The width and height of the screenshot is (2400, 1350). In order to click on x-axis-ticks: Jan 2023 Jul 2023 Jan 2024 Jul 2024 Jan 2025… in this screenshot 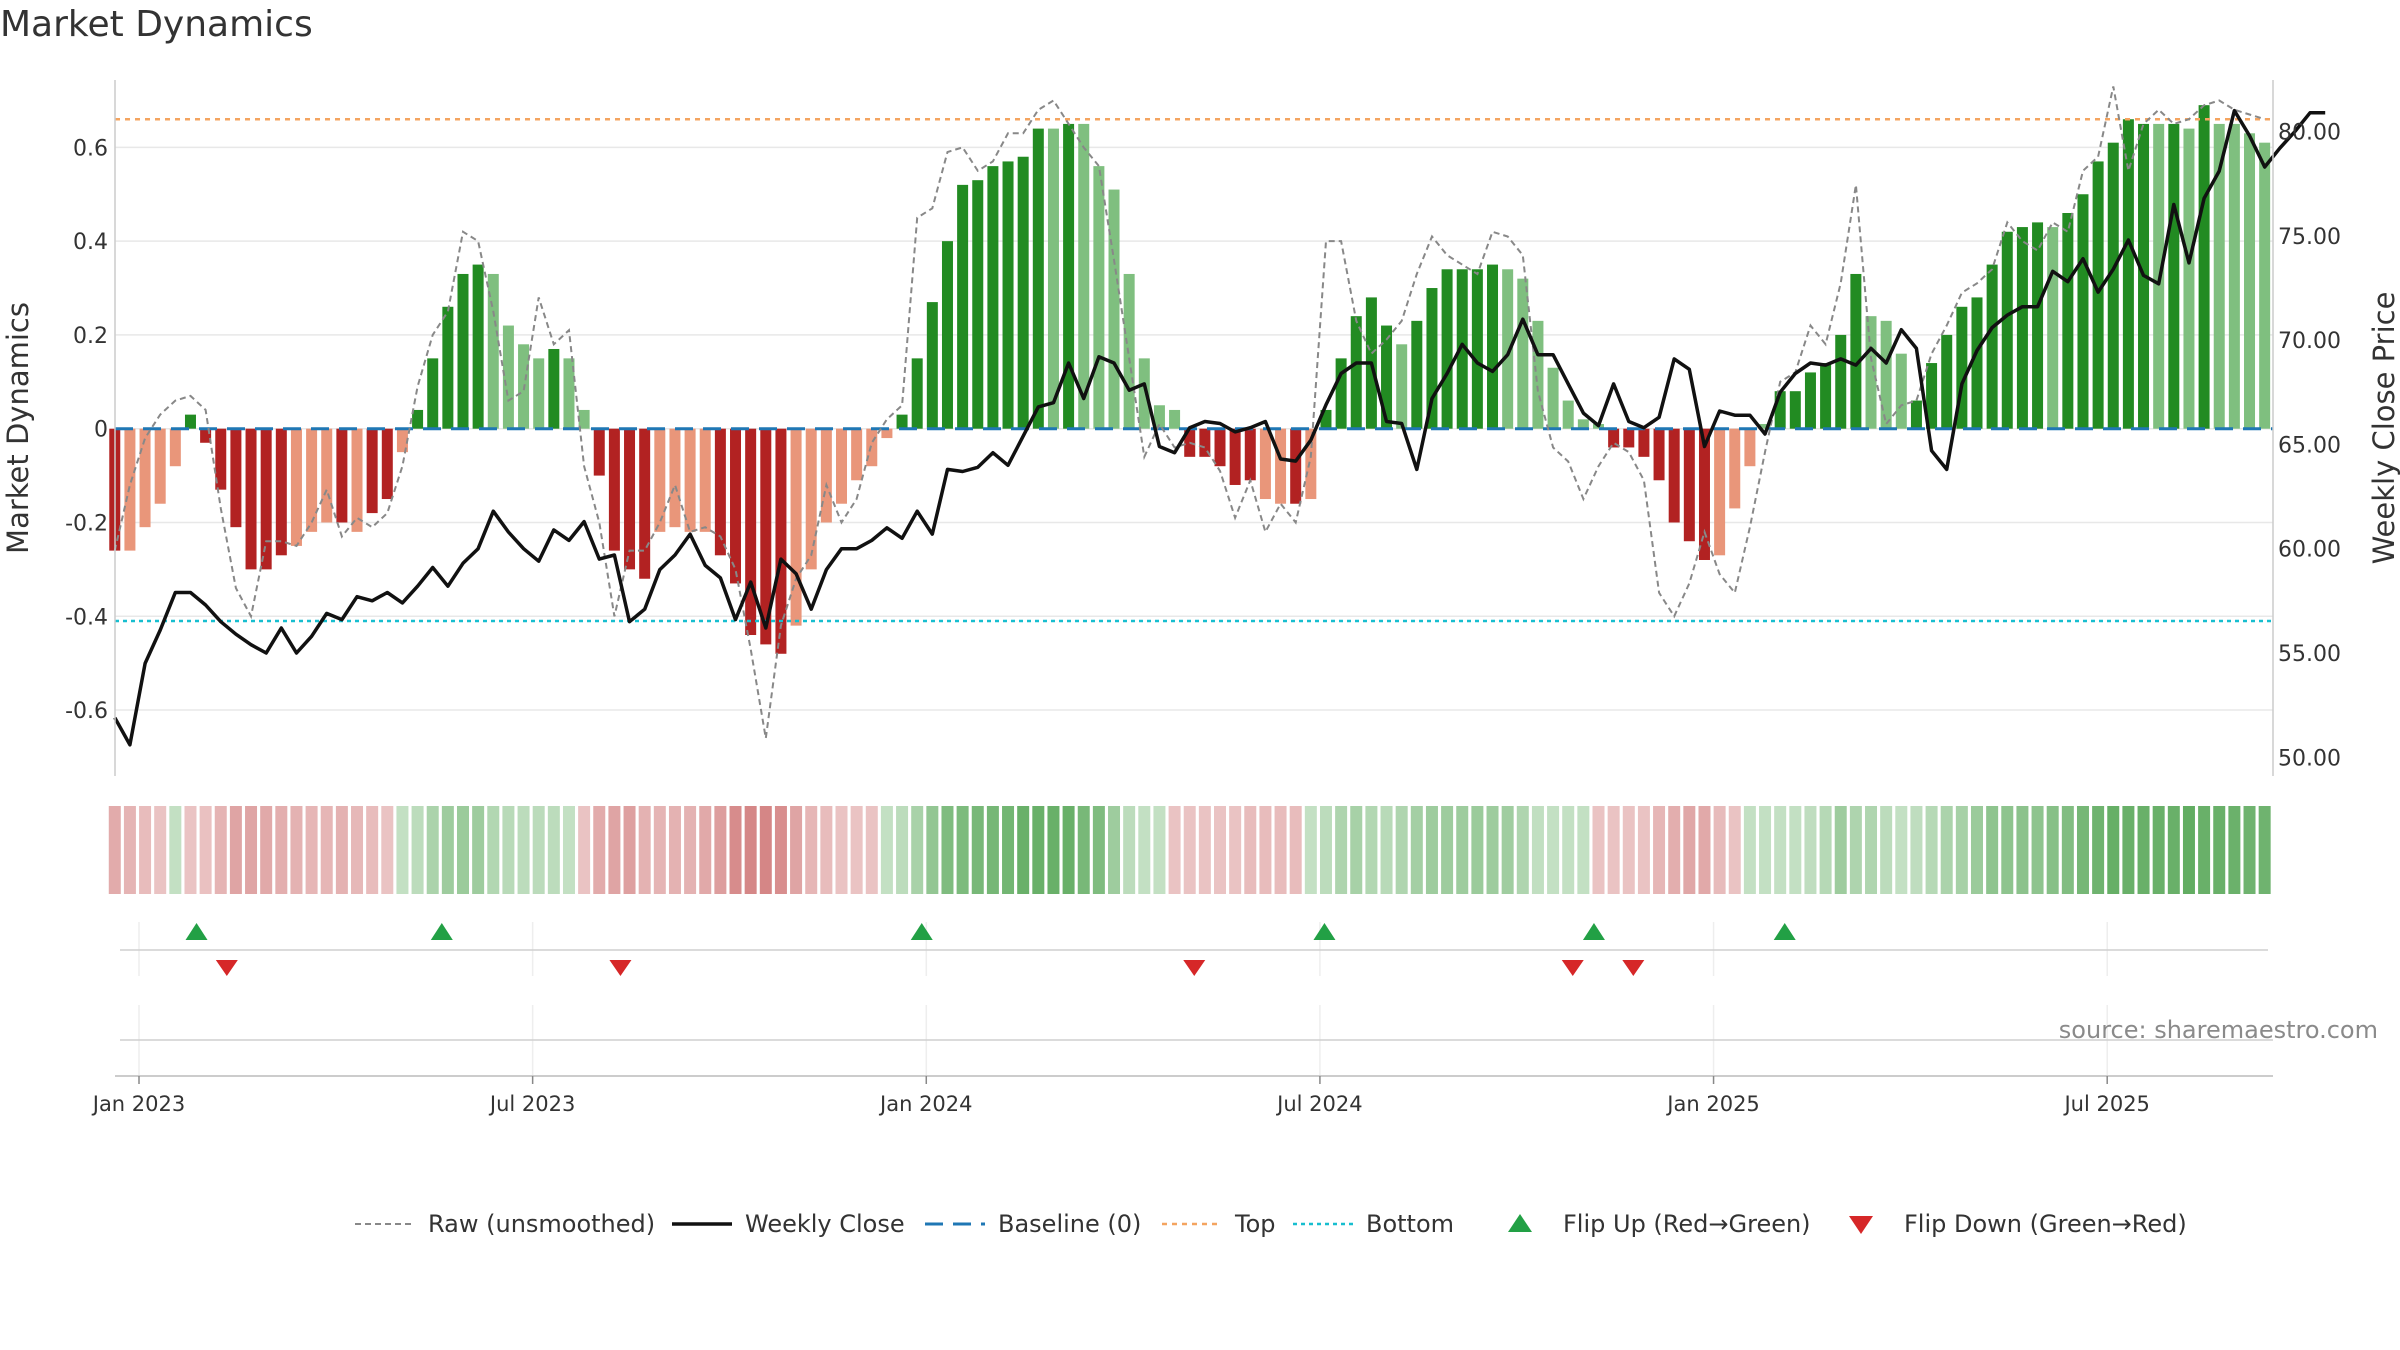, I will do `click(1120, 1096)`.